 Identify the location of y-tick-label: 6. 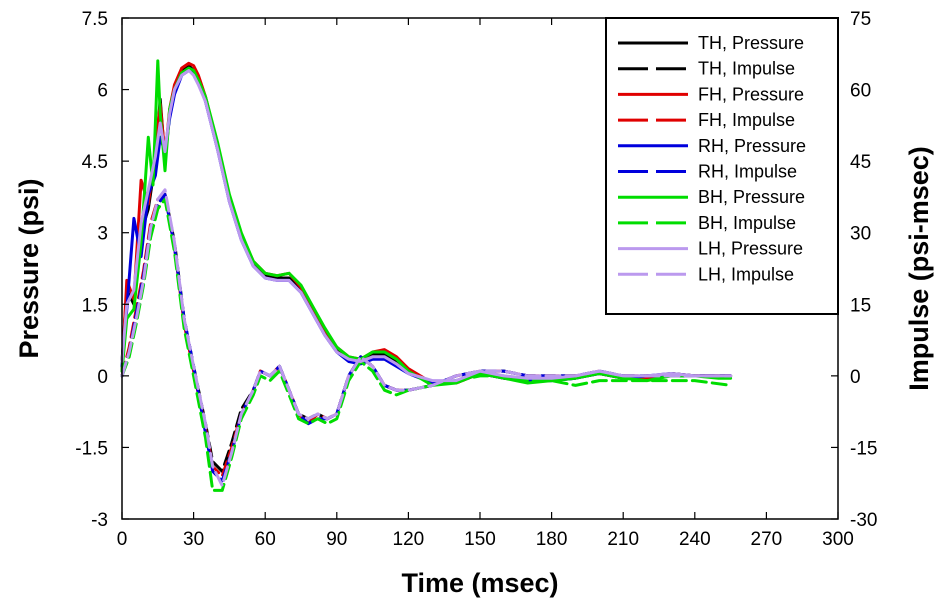
(102, 91).